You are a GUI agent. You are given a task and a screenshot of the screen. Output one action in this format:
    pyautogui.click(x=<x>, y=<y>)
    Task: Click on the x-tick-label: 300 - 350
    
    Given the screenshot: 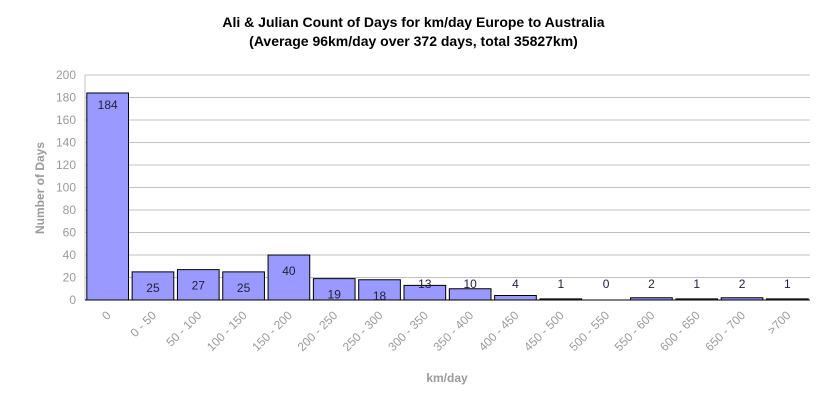 What is the action you would take?
    pyautogui.click(x=408, y=331)
    